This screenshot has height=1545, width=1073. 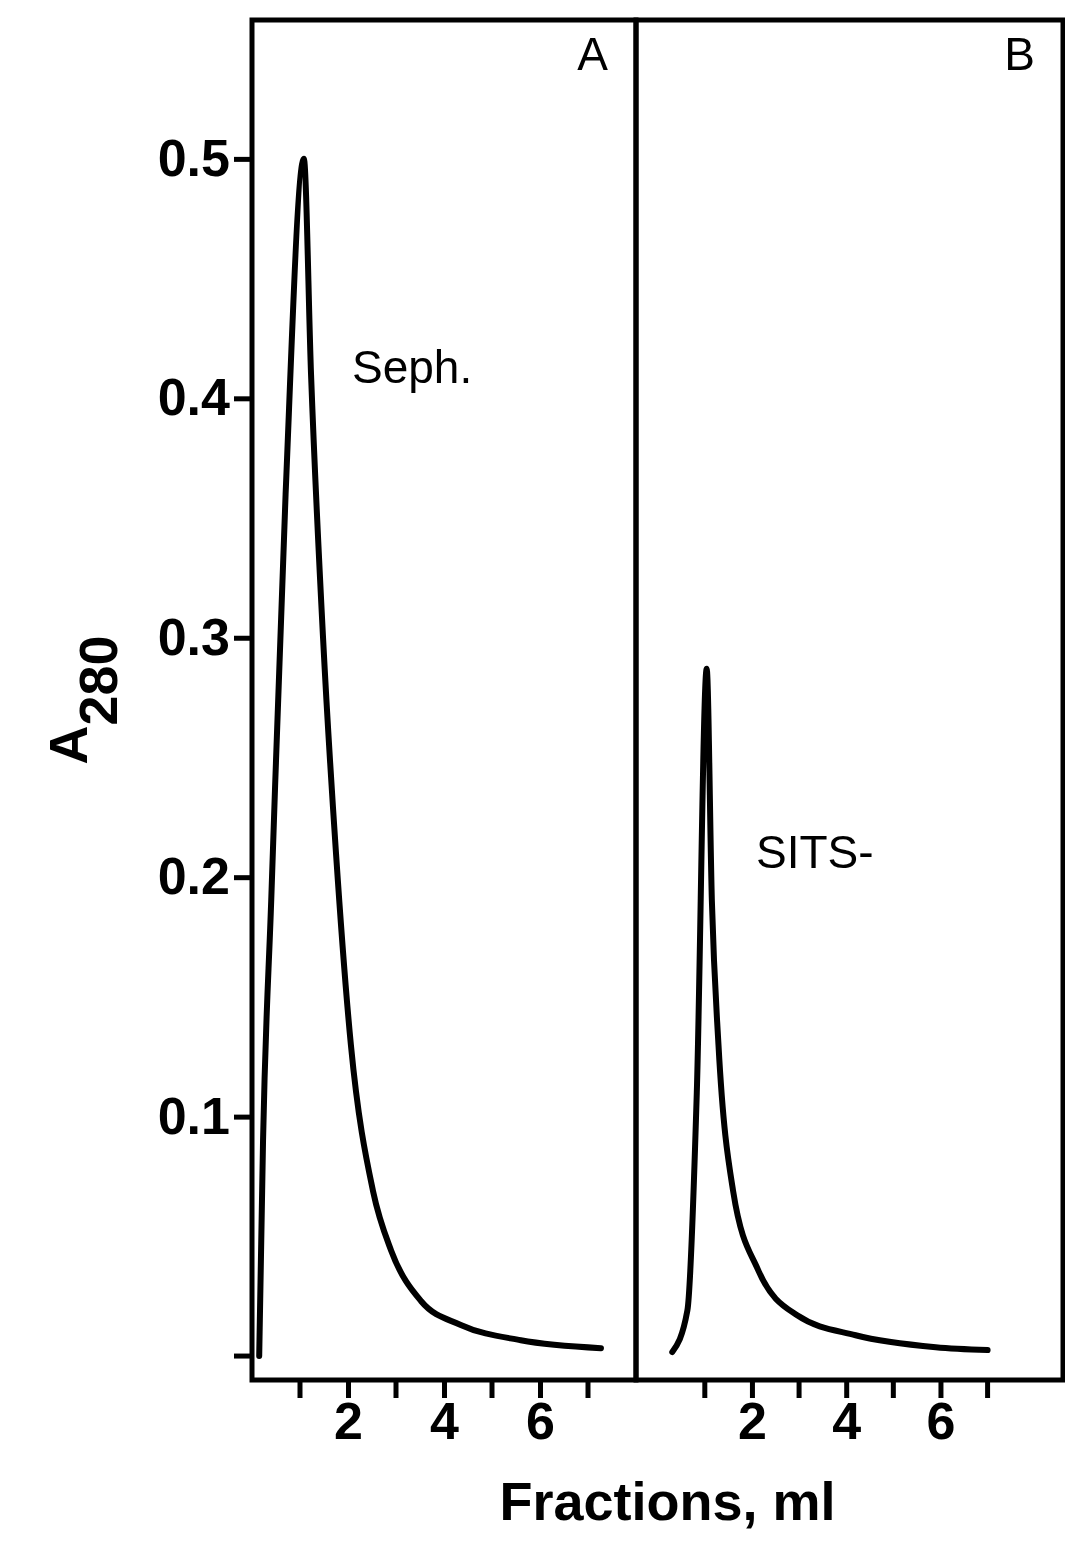 What do you see at coordinates (815, 852) in the screenshot?
I see `annotation: SITS-` at bounding box center [815, 852].